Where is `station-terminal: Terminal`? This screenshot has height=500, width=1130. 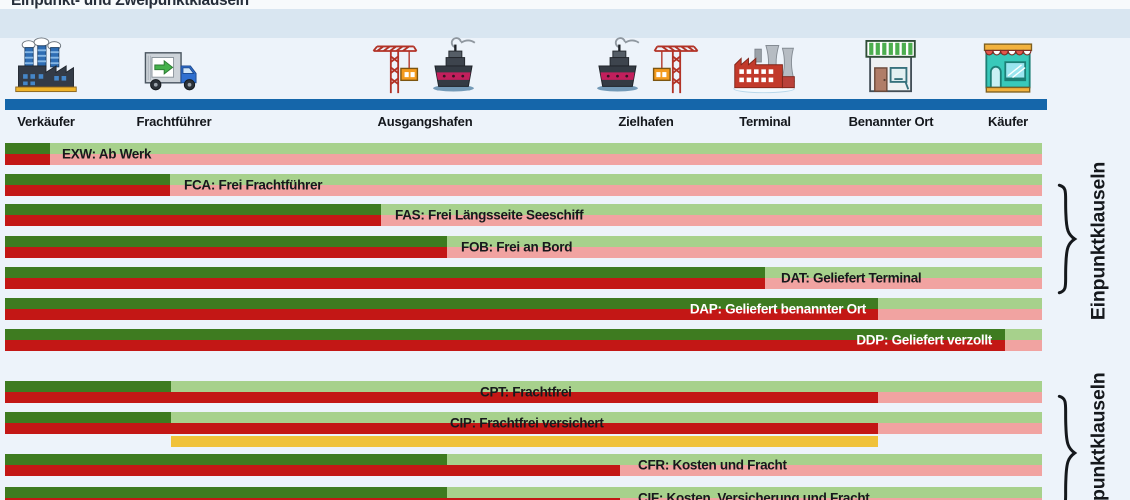
station-terminal: Terminal is located at coordinates (765, 85).